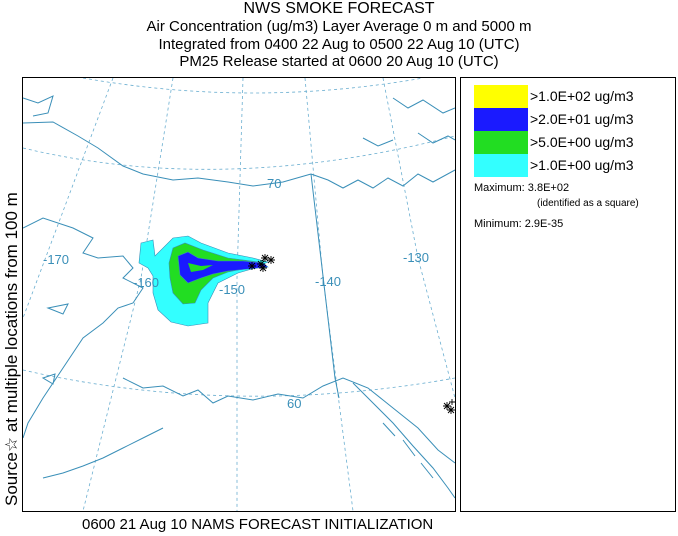 Image resolution: width=678 pixels, height=536 pixels. I want to click on maximum-note: (identified as a square), so click(588, 203).